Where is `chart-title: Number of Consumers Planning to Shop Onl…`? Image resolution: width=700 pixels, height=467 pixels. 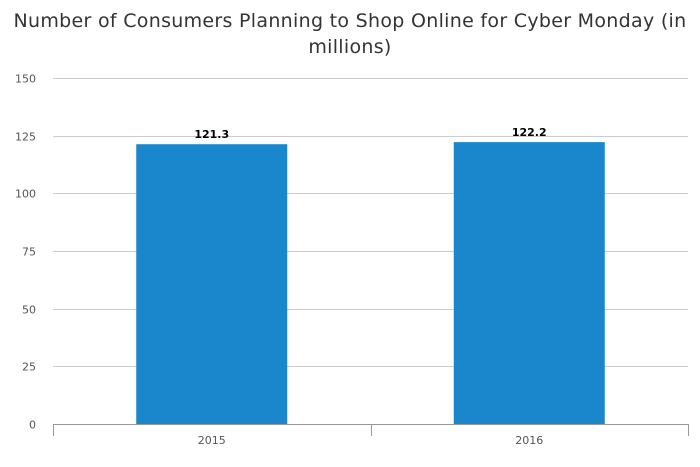
chart-title: Number of Consumers Planning to Shop Onl… is located at coordinates (350, 34).